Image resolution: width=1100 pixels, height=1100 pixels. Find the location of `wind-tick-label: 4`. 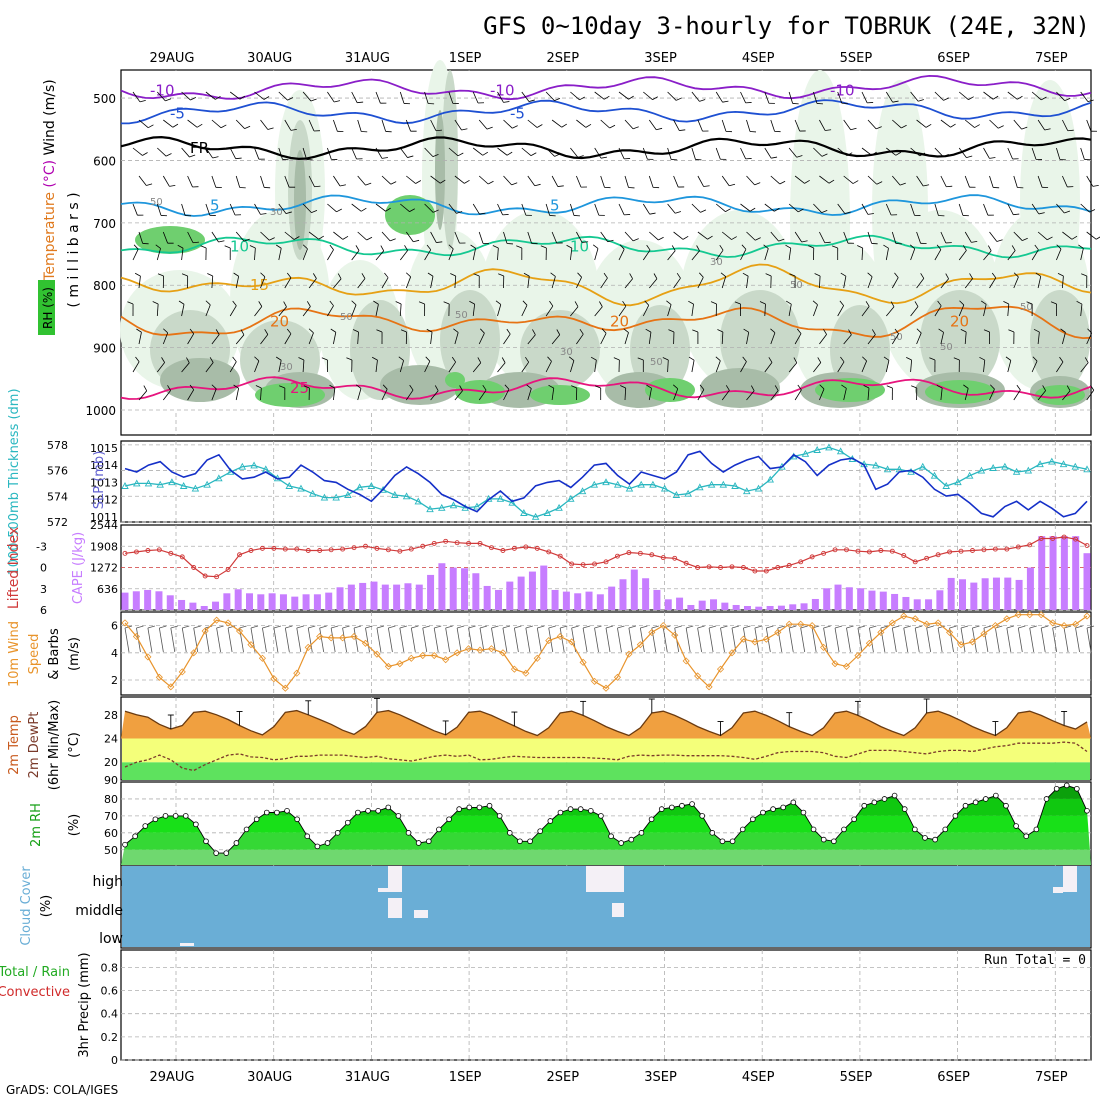

wind-tick-label: 4 is located at coordinates (114, 653).